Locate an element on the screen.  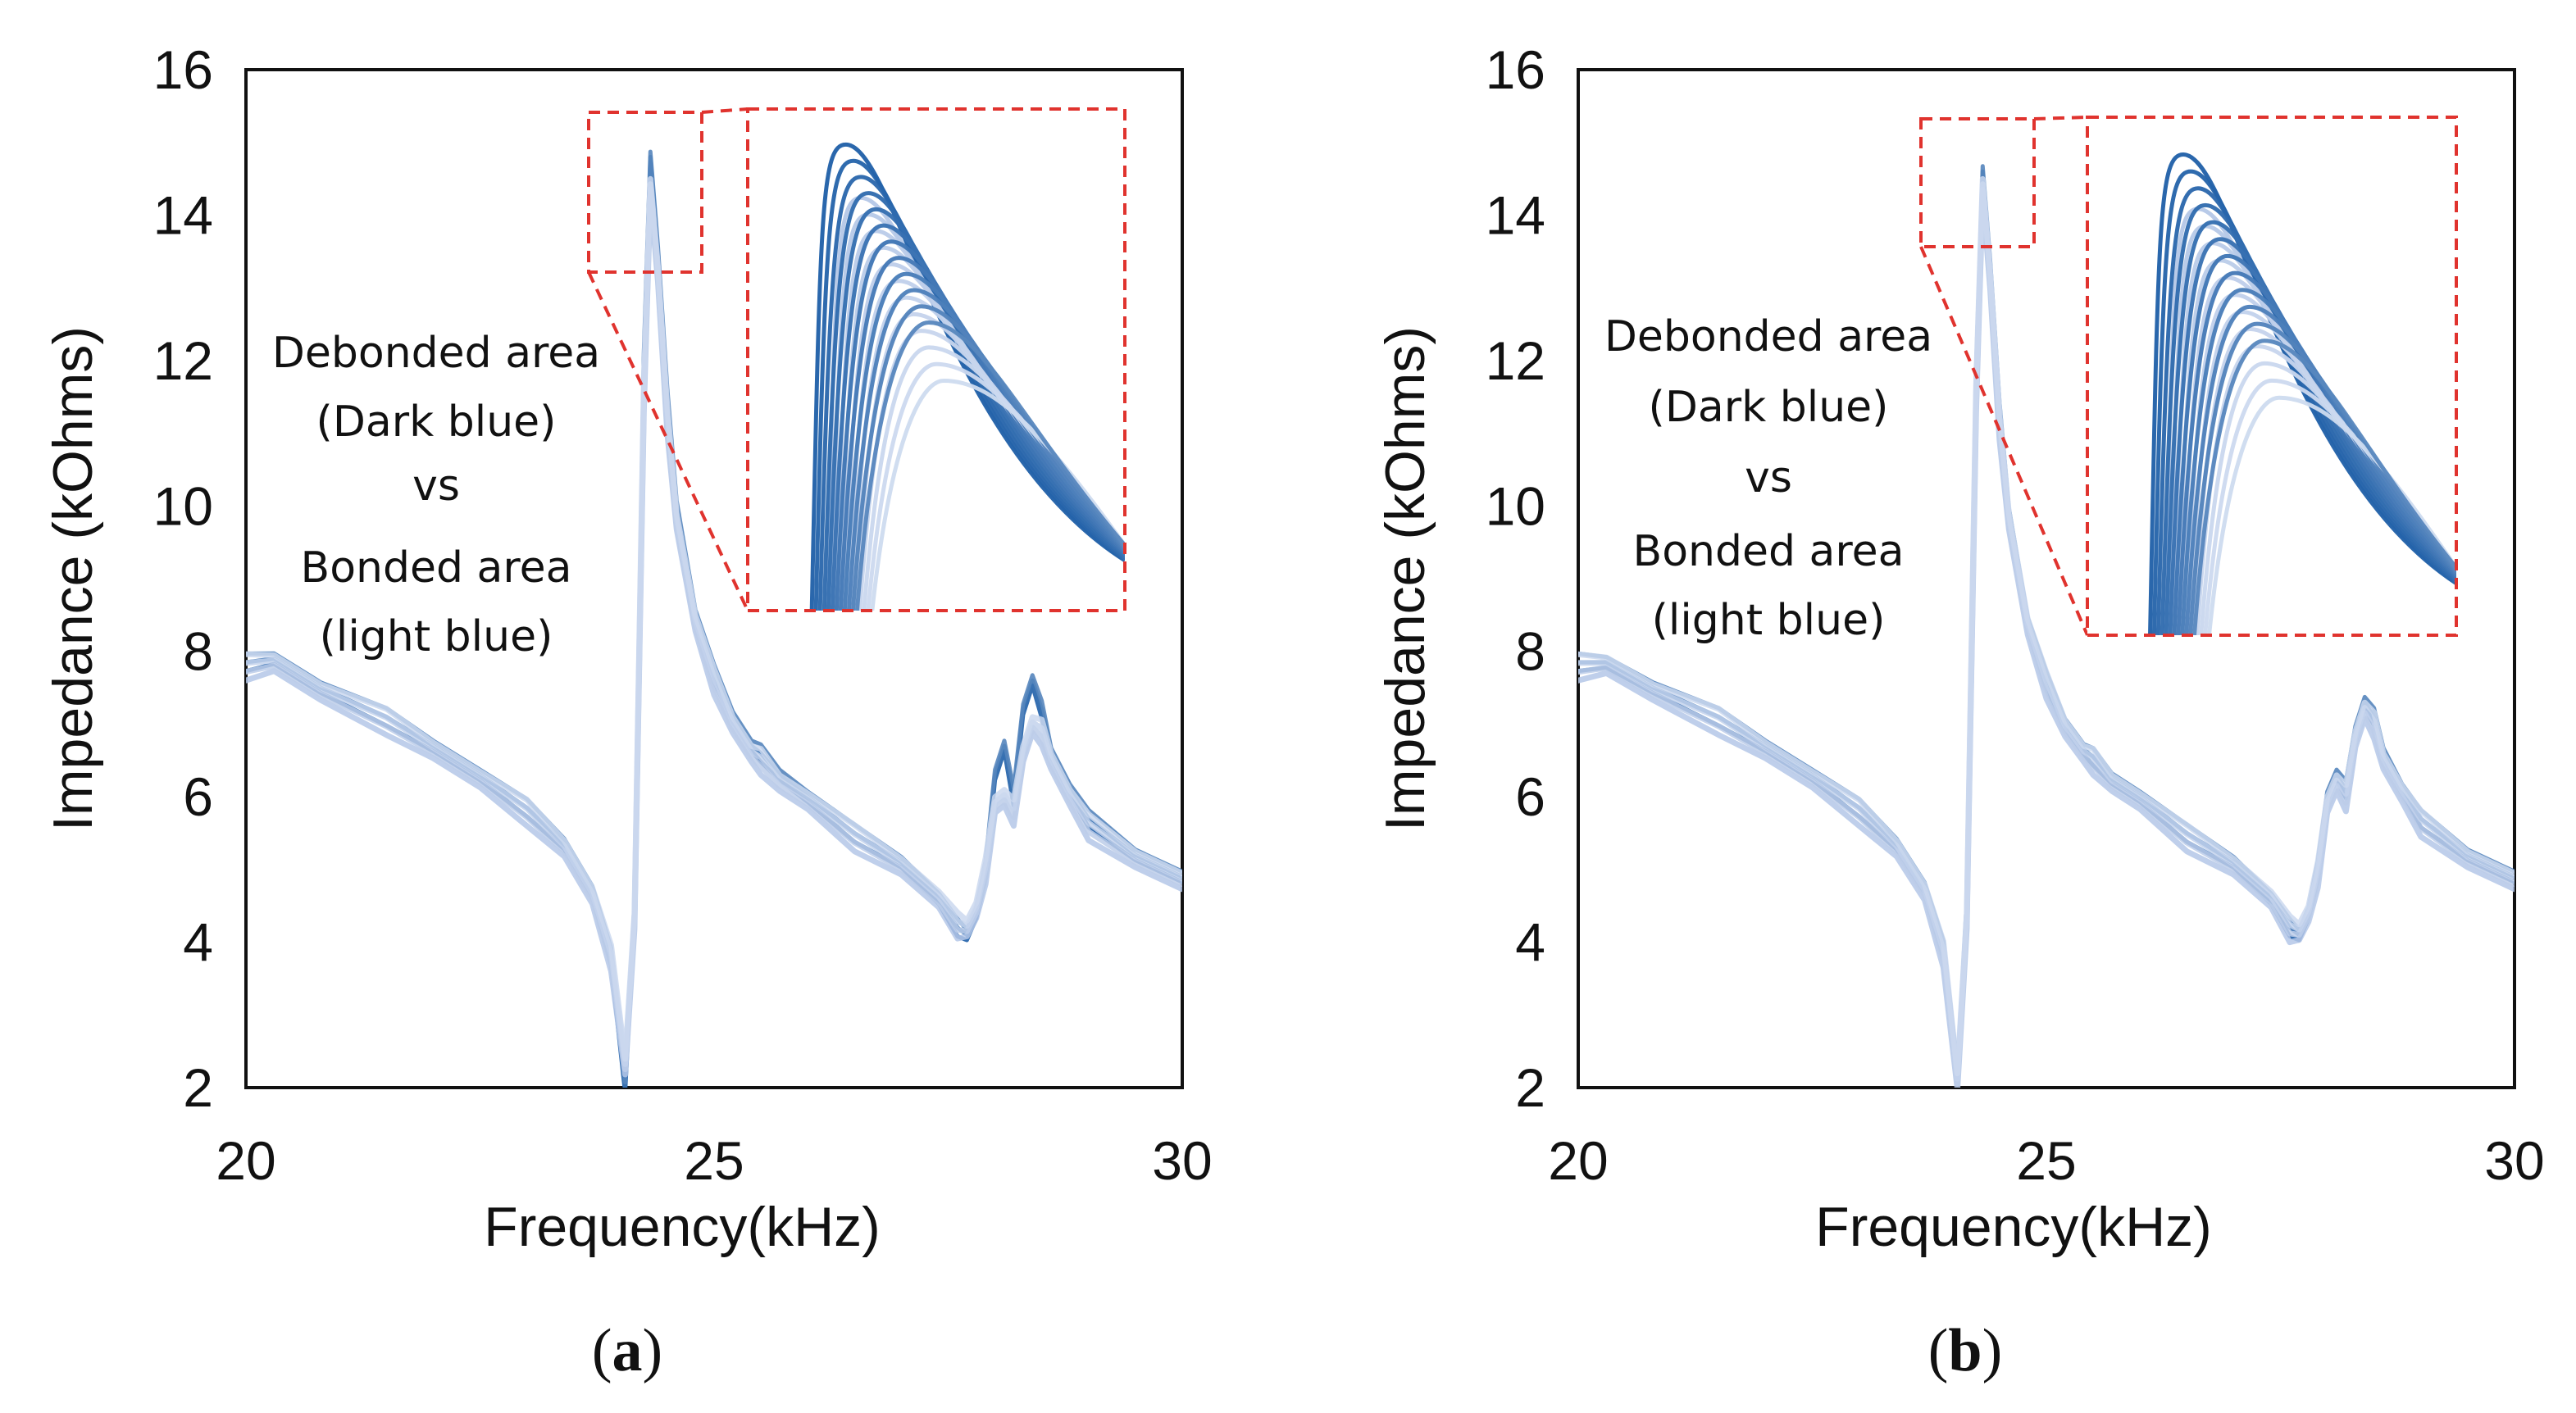
panel-label-b: (b) is located at coordinates (1965, 1350).